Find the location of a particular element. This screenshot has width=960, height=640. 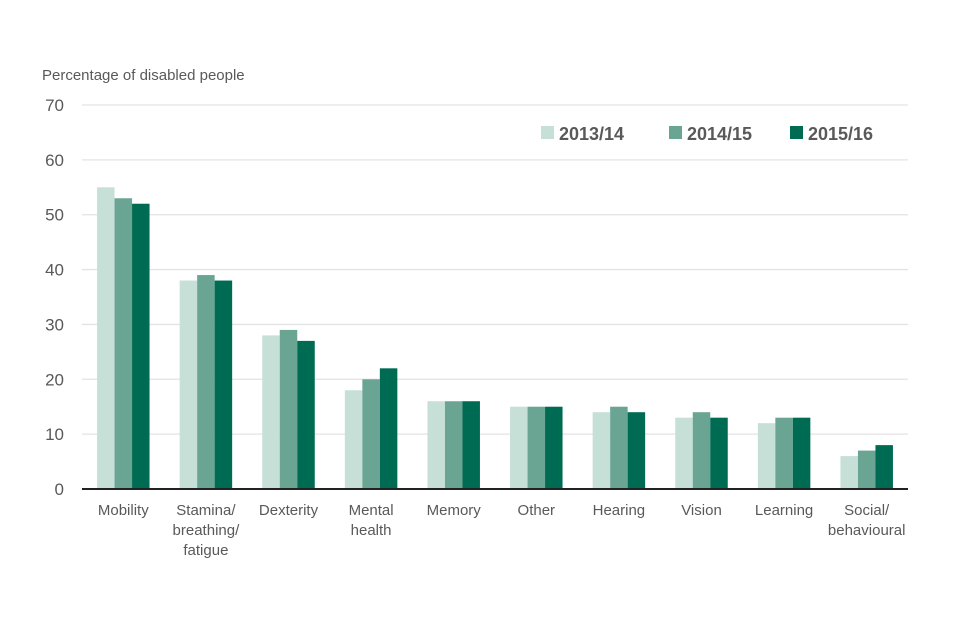

x-tick-label-line: Mental is located at coordinates (371, 510).